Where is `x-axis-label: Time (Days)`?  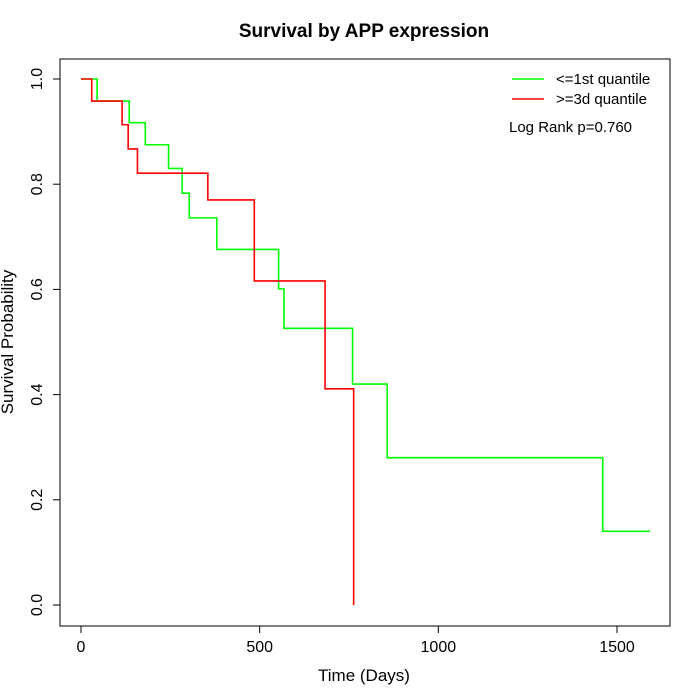 x-axis-label: Time (Days) is located at coordinates (364, 675).